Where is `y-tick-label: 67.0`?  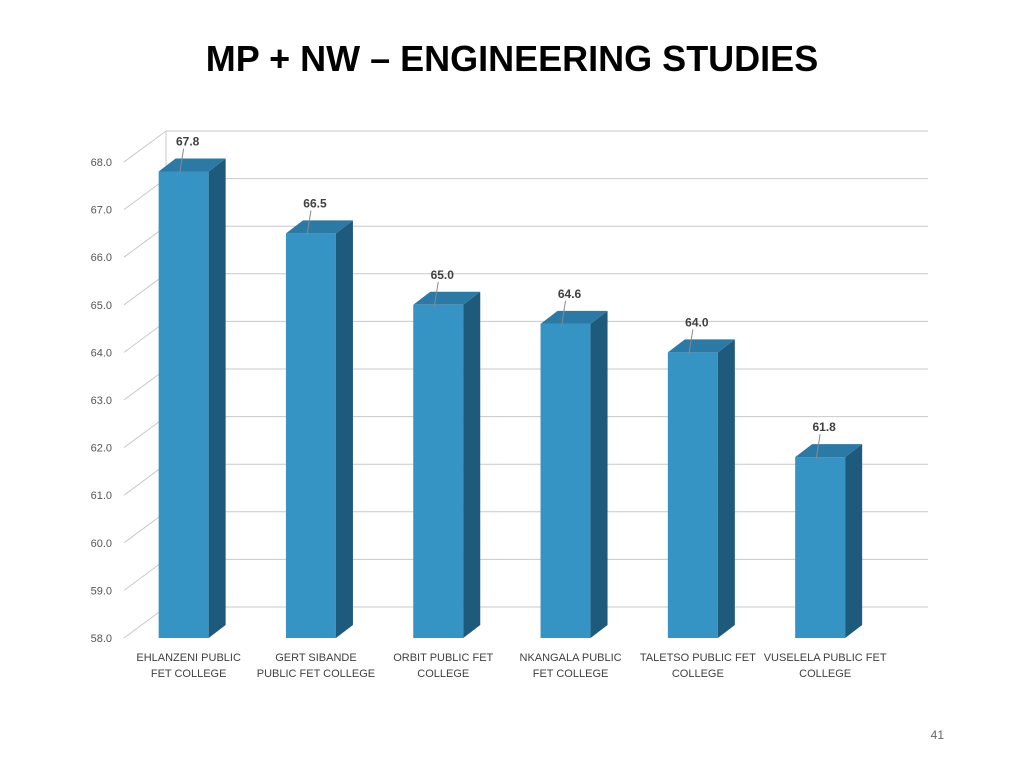
y-tick-label: 67.0 is located at coordinates (101, 211).